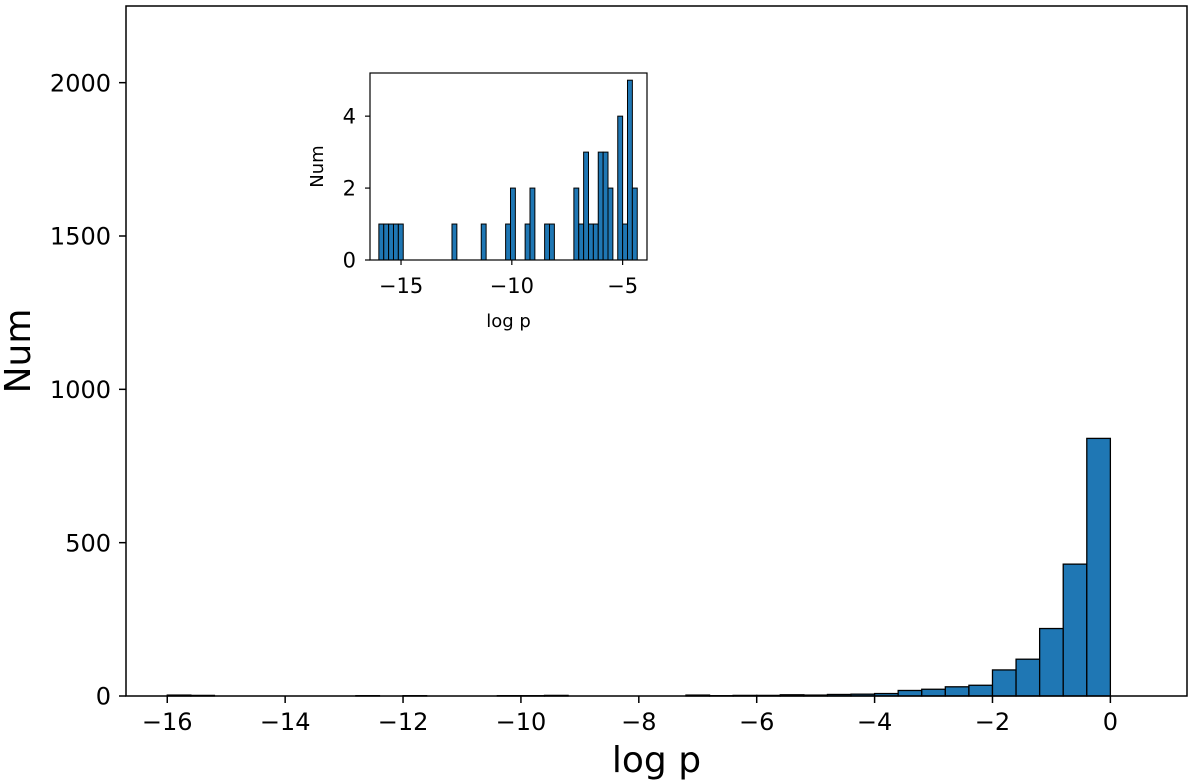 The height and width of the screenshot is (781, 1200). What do you see at coordinates (285, 722) in the screenshot?
I see `main-x-tick-label: −14` at bounding box center [285, 722].